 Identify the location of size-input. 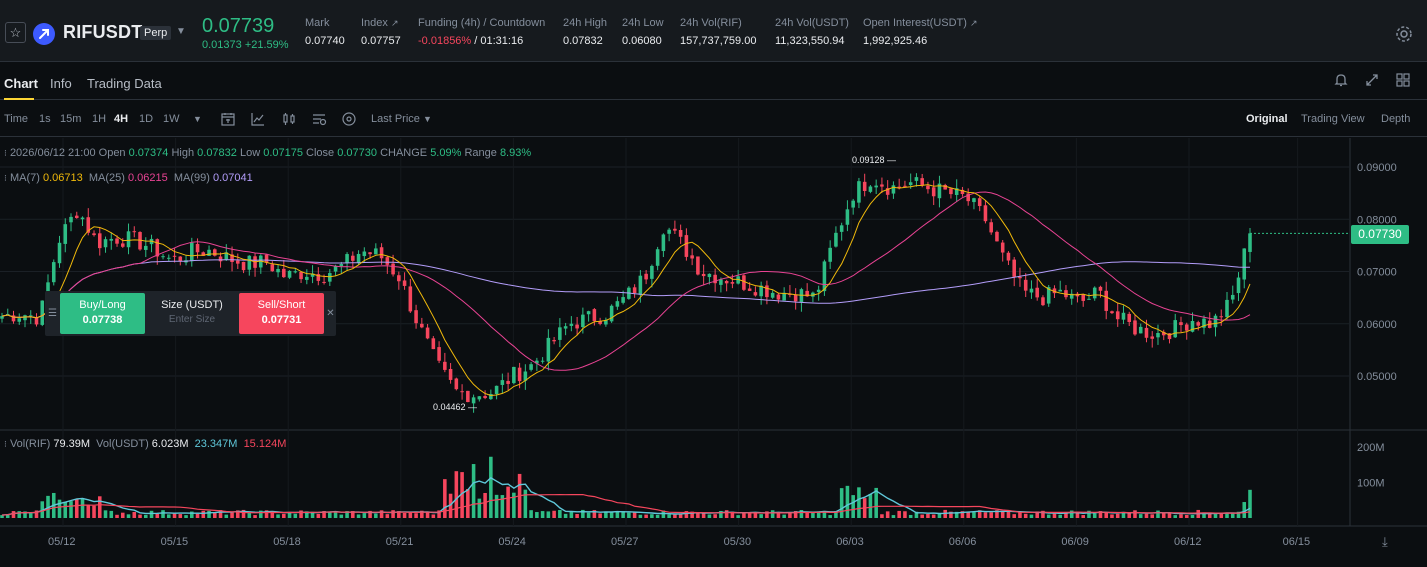
(192, 319).